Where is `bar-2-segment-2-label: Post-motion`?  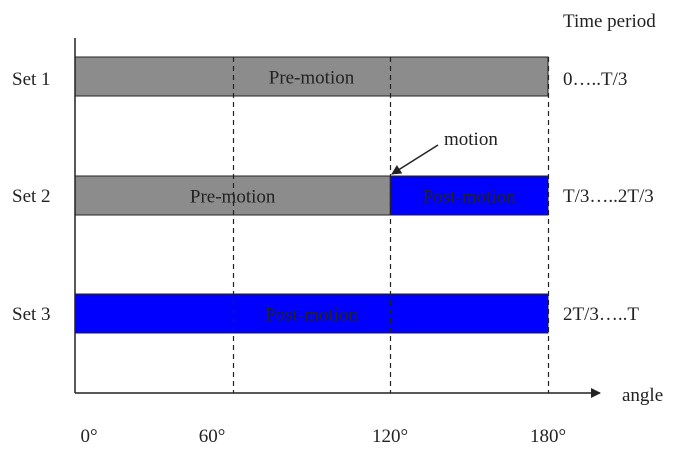 bar-2-segment-2-label: Post-motion is located at coordinates (469, 197).